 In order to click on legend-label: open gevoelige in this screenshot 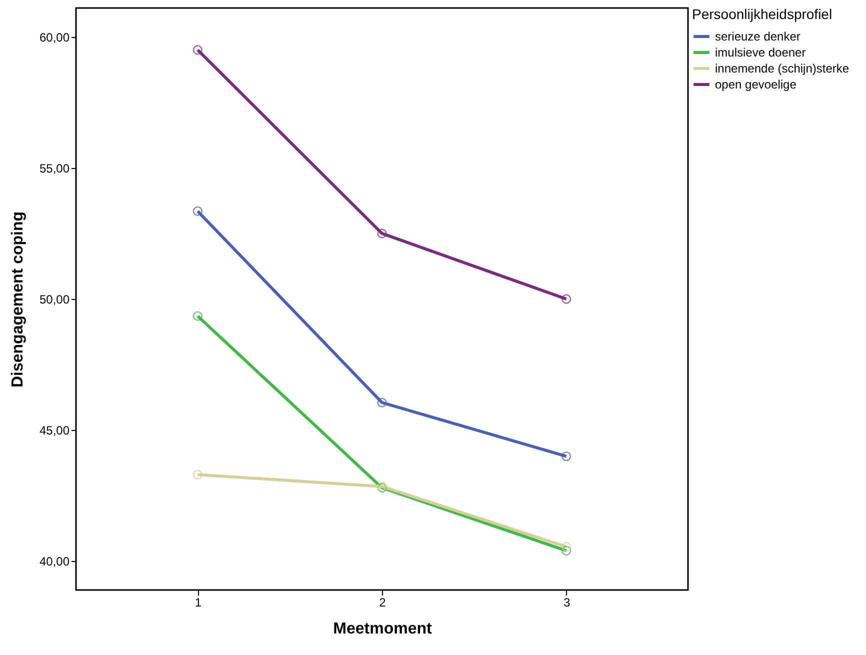, I will do `click(756, 85)`.